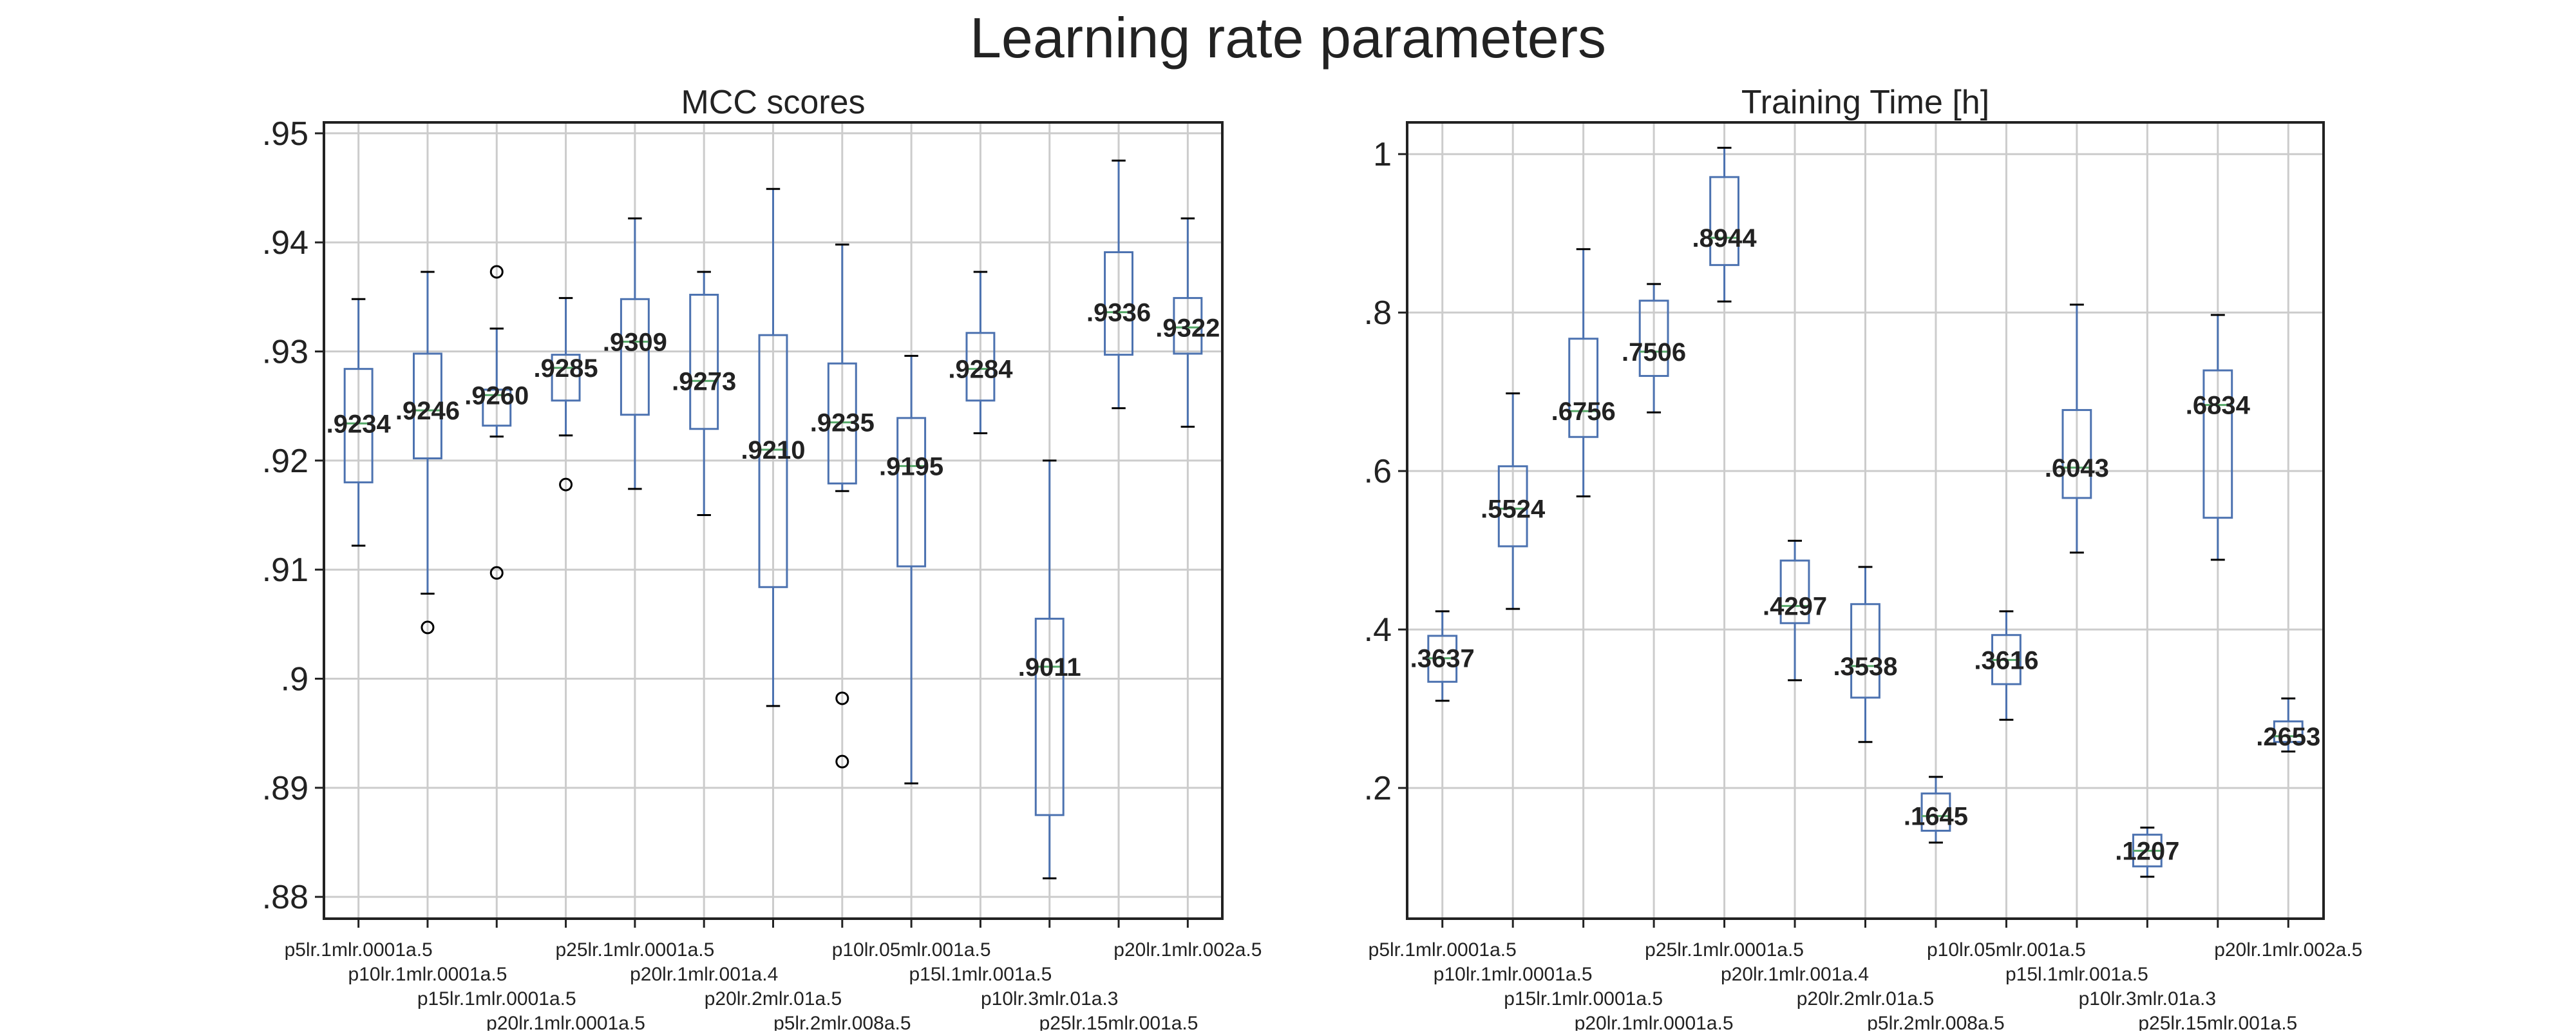 This screenshot has height=1034, width=2576. What do you see at coordinates (980, 370) in the screenshot?
I see `median-label: .9284` at bounding box center [980, 370].